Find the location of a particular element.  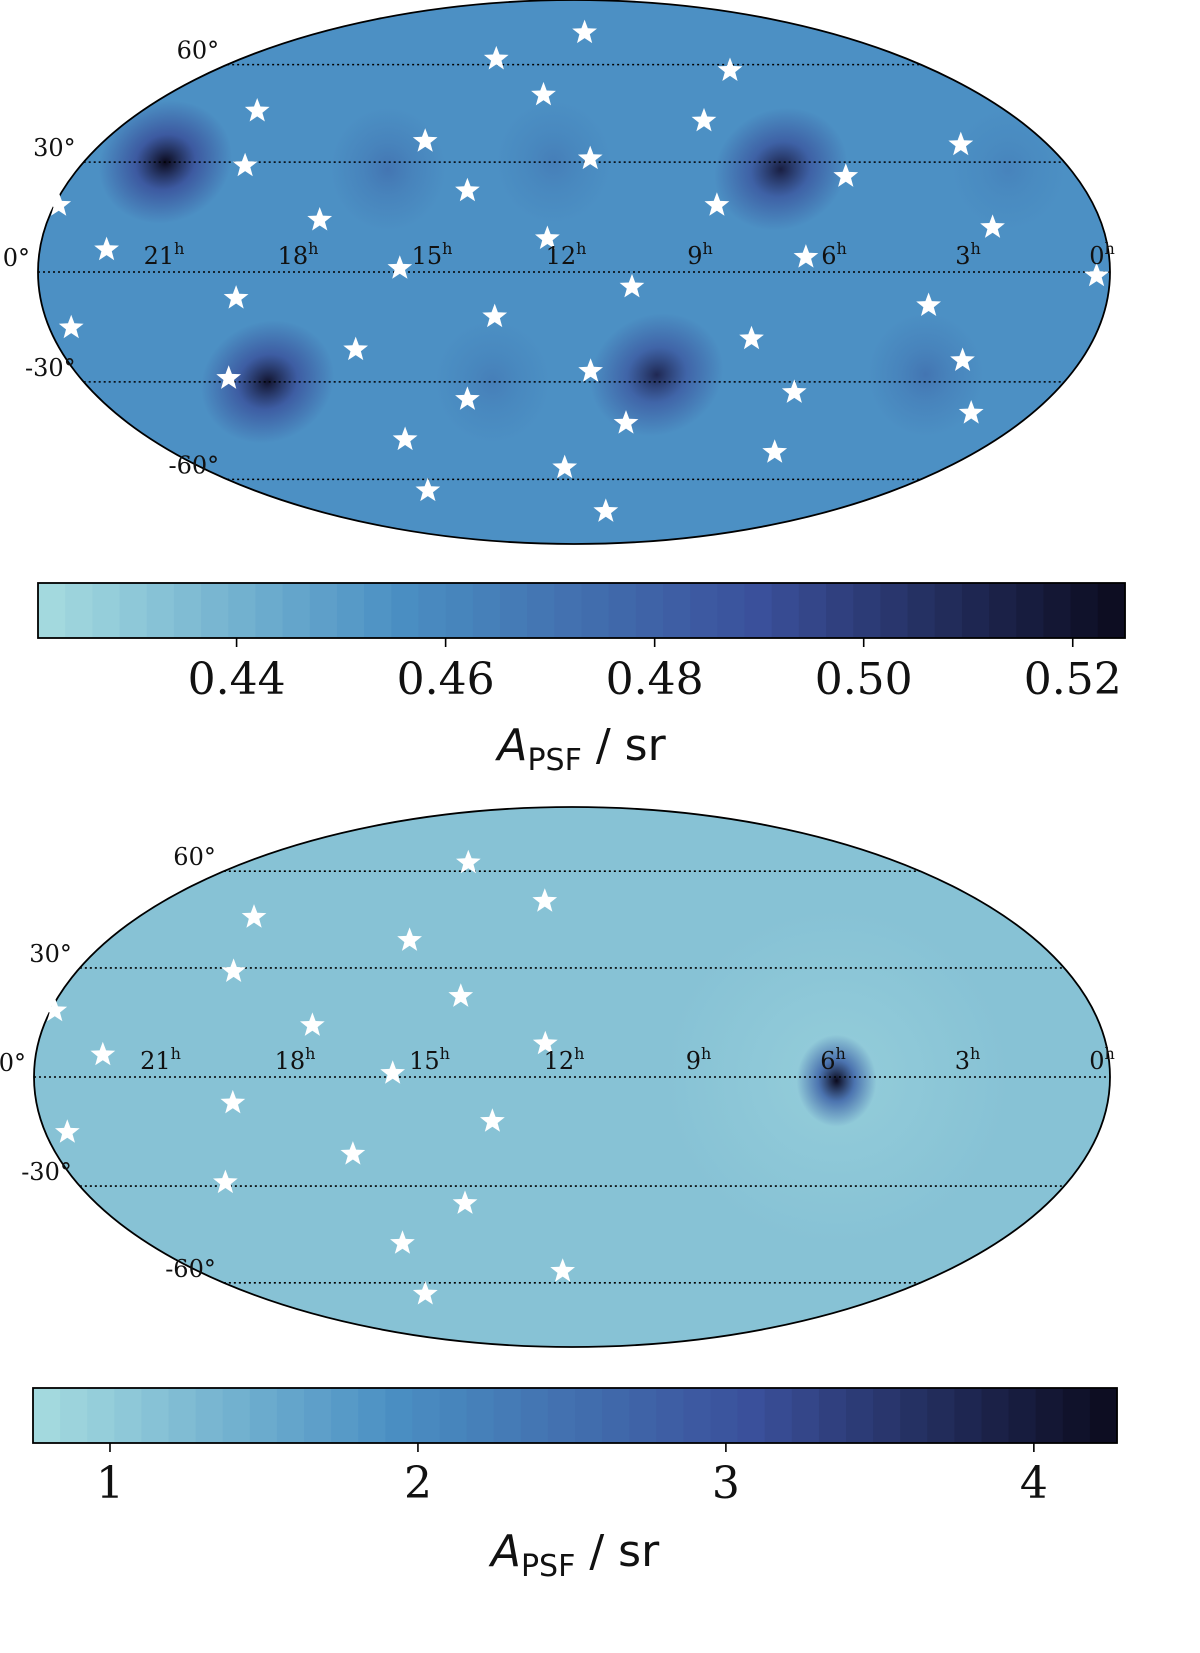

bottom-colorbar-frame is located at coordinates (575, 1415).